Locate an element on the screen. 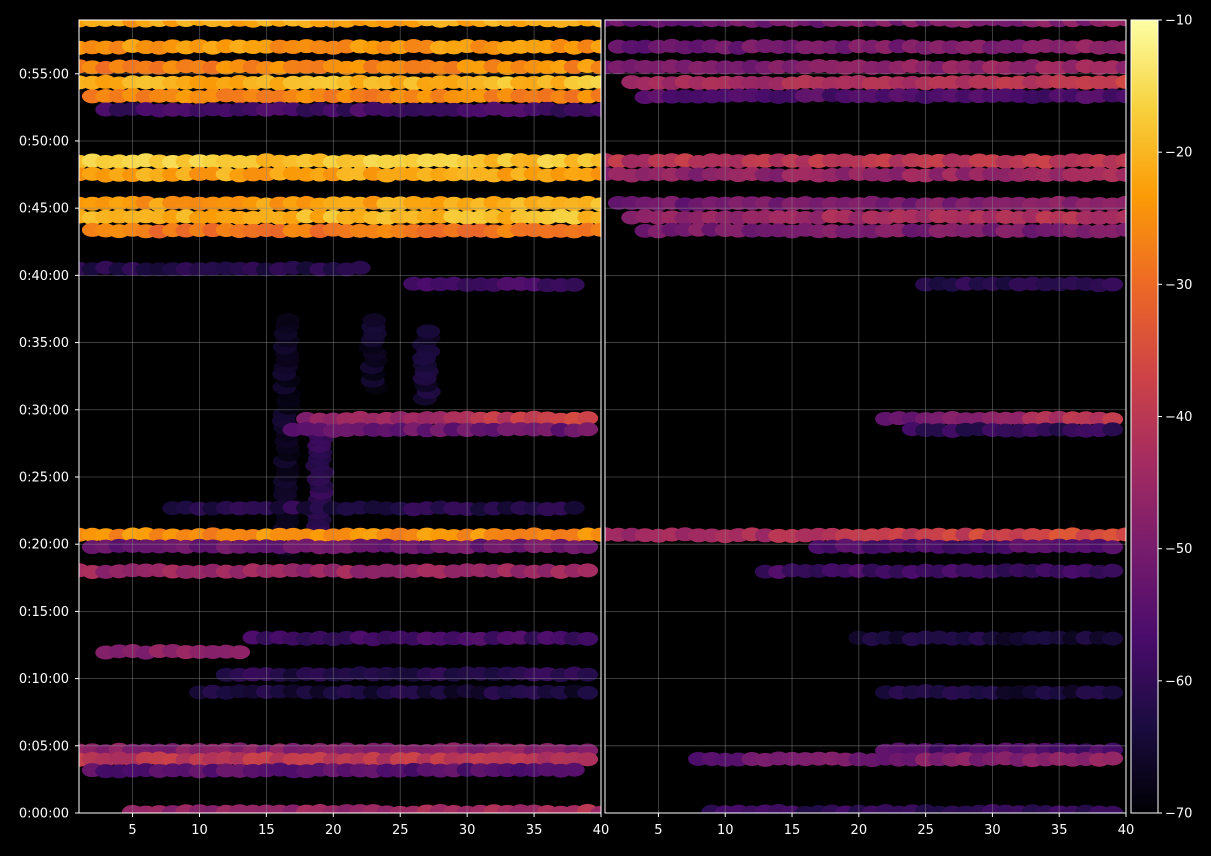  colorbar-tick-label: −40 is located at coordinates (1178, 417).